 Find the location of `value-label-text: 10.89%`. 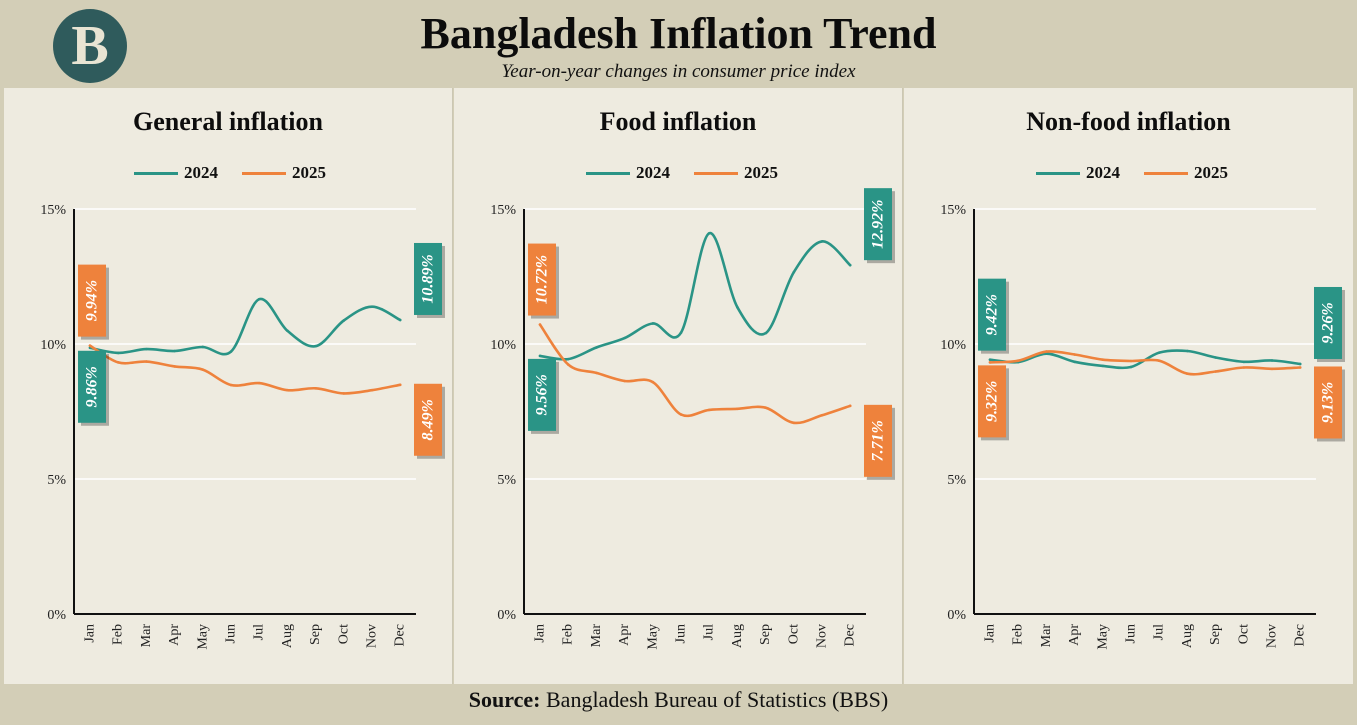

value-label-text: 10.89% is located at coordinates (428, 278).